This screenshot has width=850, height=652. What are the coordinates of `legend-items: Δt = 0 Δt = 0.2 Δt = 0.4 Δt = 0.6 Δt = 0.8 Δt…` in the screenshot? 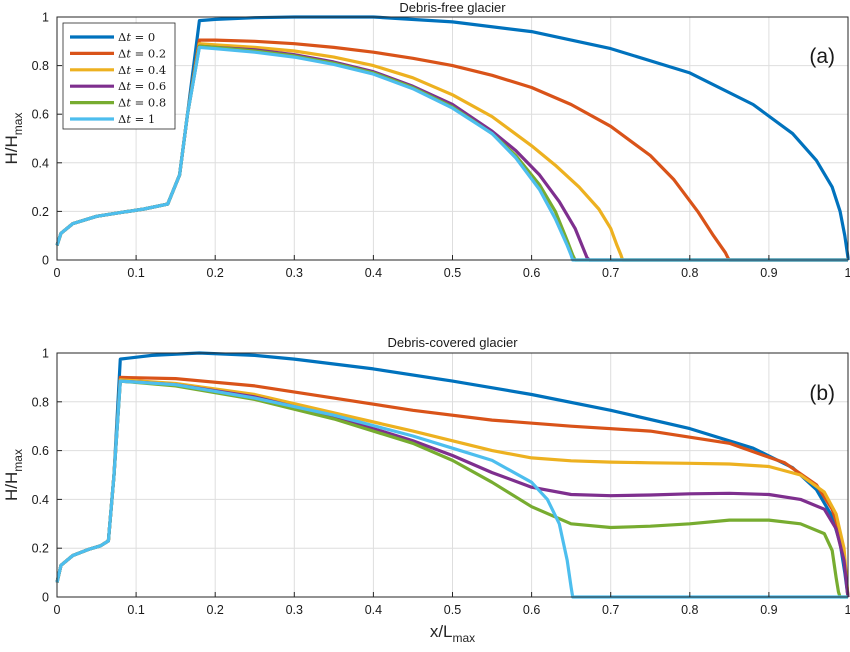 It's located at (118, 78).